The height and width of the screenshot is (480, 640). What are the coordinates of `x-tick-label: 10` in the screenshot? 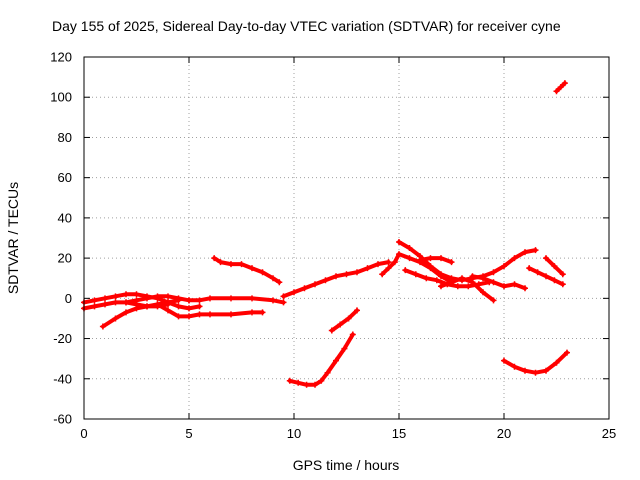 It's located at (294, 433).